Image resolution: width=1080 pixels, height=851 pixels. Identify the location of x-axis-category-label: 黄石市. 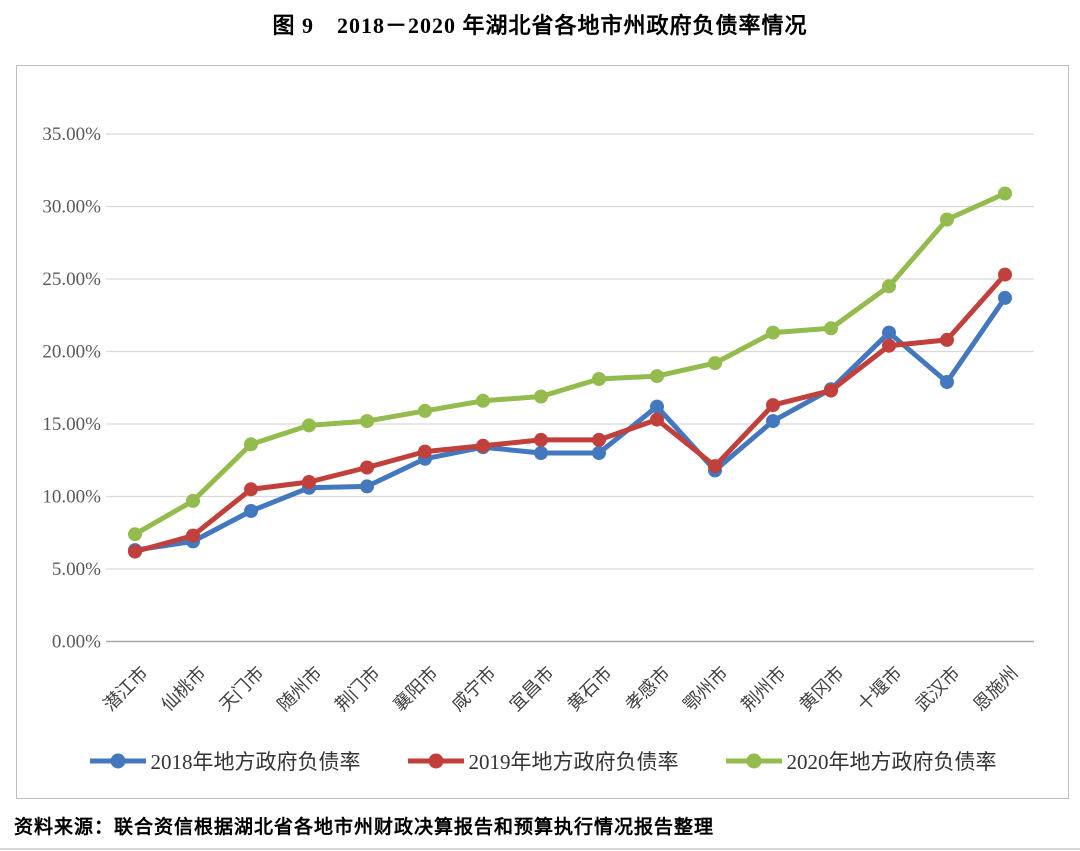
(590, 689).